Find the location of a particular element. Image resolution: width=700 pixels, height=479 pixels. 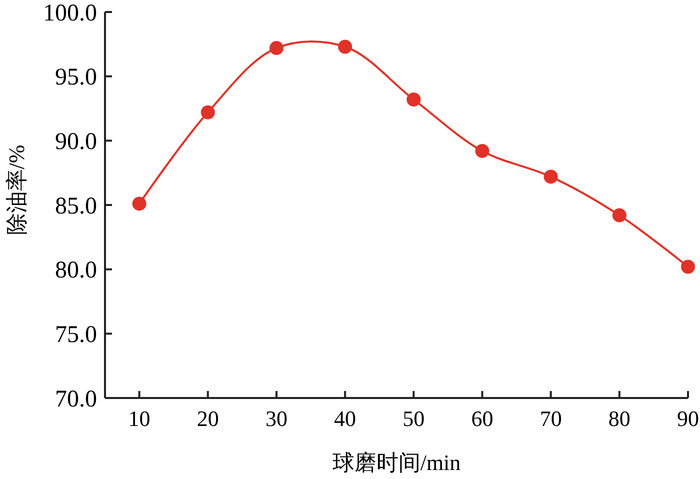

x-tick-label: 40 is located at coordinates (345, 418).